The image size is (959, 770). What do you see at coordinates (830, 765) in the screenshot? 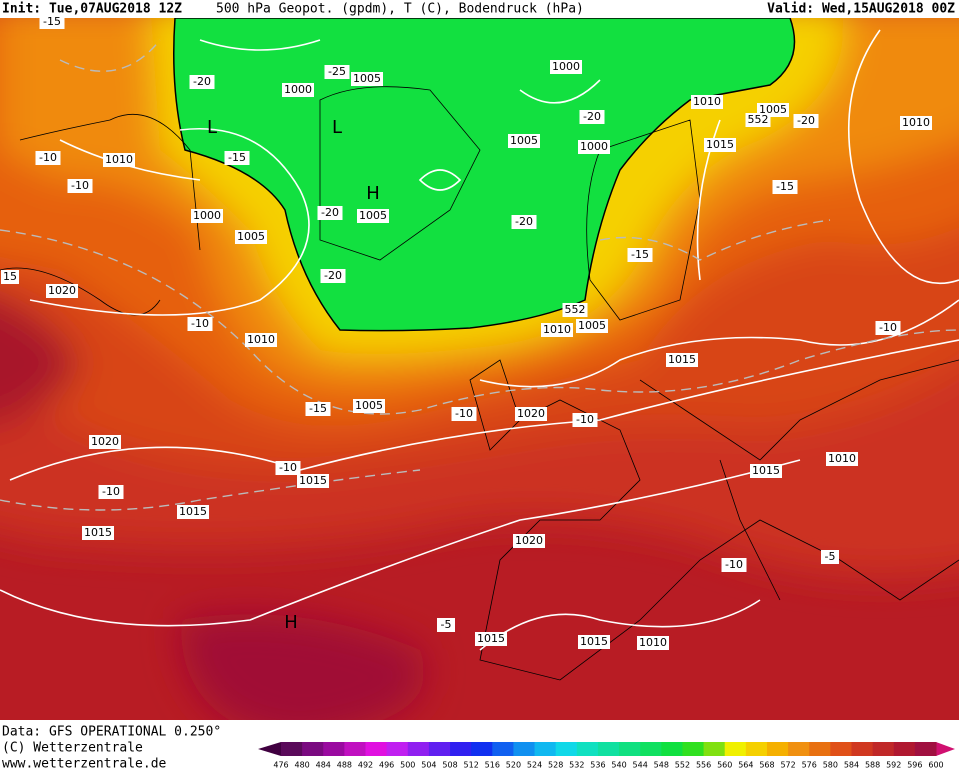
I see `legend-label: 580` at bounding box center [830, 765].